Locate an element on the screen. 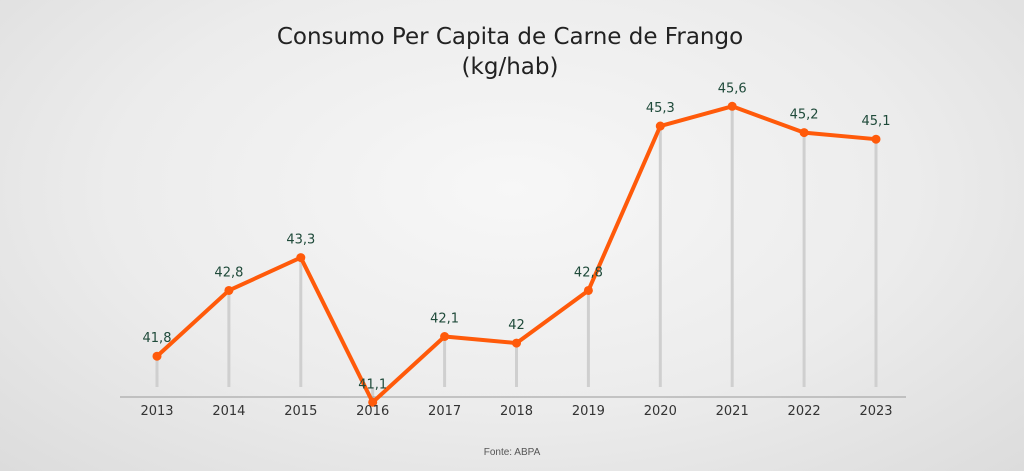 The image size is (1024, 471). x-tick-label-2015: 2015 is located at coordinates (300, 411).